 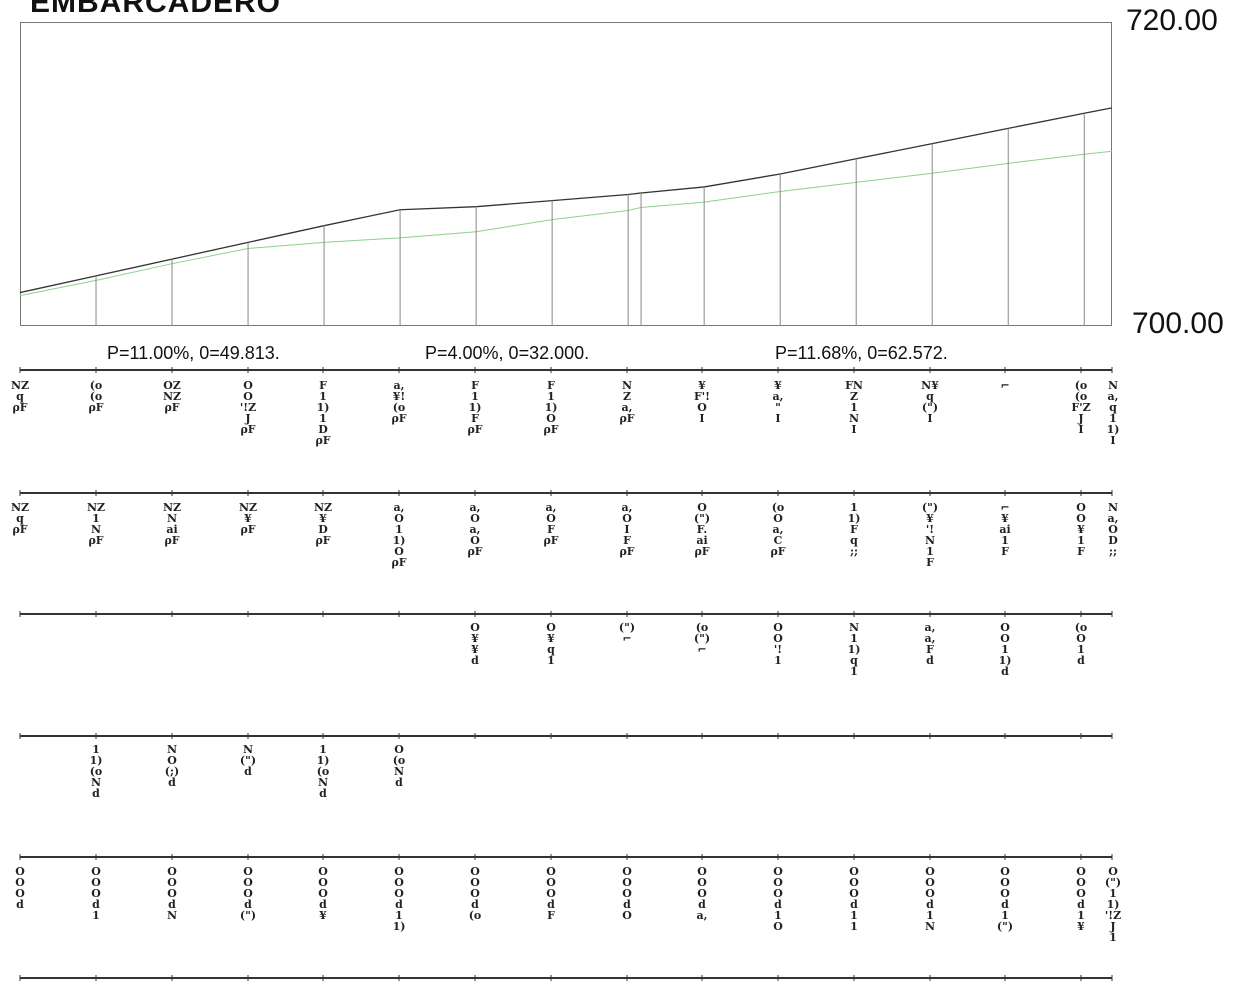 I want to click on band-cell: N a, O D ;;, so click(x=1113, y=529).